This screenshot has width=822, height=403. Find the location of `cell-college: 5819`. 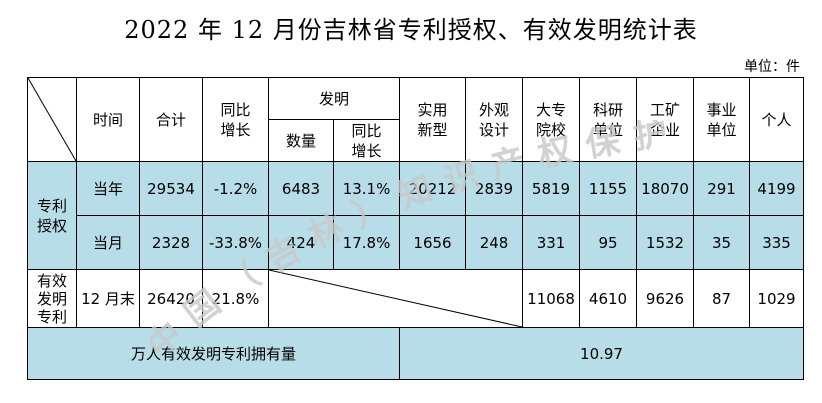

cell-college: 5819 is located at coordinates (551, 189).